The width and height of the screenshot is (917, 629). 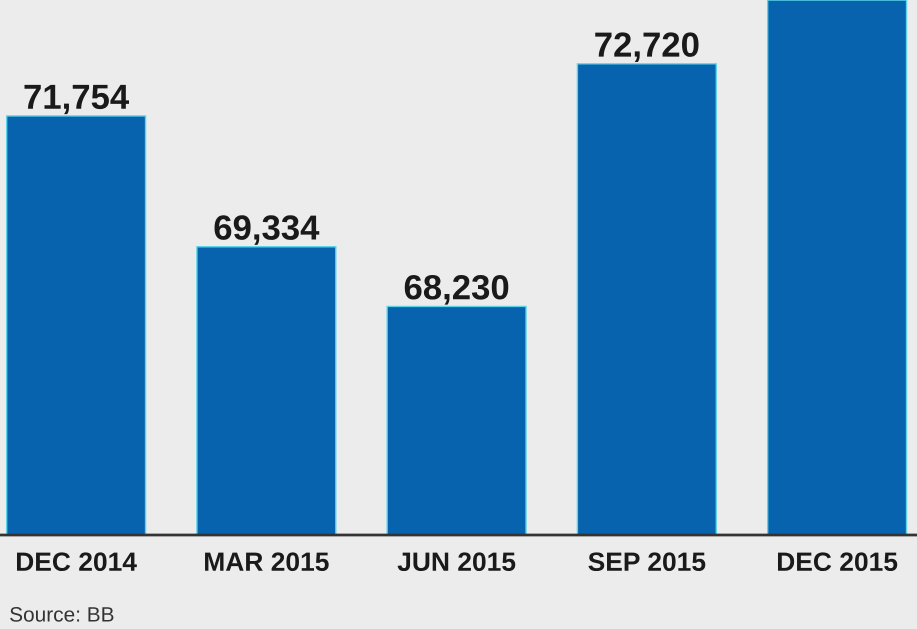 What do you see at coordinates (647, 562) in the screenshot?
I see `x-tick-label: SEP 2015` at bounding box center [647, 562].